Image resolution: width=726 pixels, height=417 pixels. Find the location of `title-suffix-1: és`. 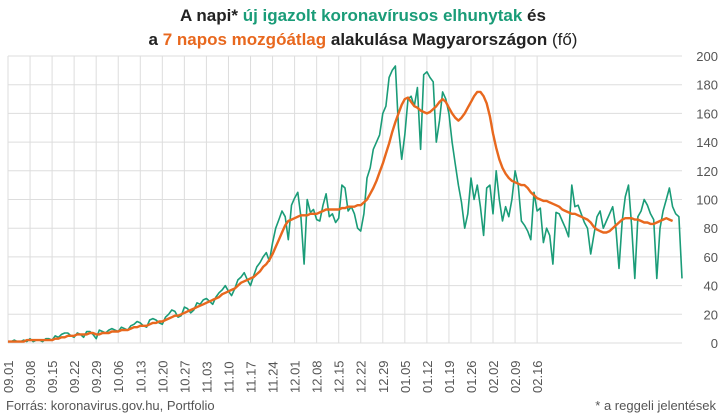

title-suffix-1: és is located at coordinates (534, 15).